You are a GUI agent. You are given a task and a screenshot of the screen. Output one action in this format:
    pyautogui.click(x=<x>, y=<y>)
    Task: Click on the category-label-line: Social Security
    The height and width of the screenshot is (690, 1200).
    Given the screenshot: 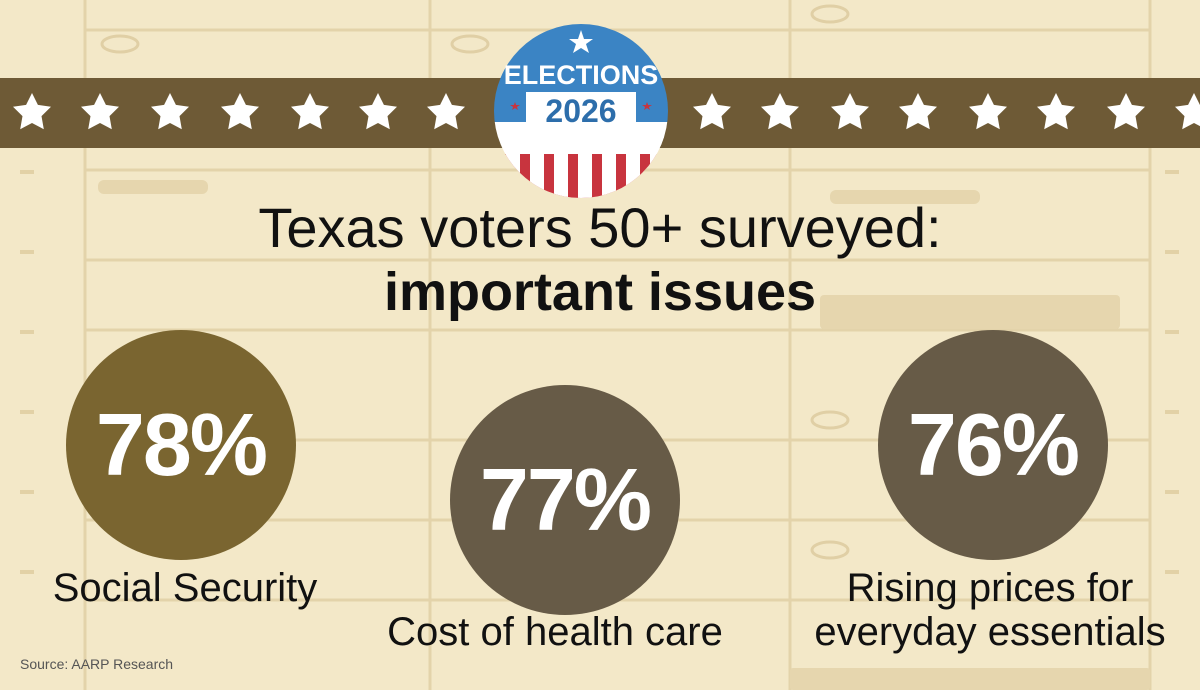 What is the action you would take?
    pyautogui.click(x=185, y=588)
    